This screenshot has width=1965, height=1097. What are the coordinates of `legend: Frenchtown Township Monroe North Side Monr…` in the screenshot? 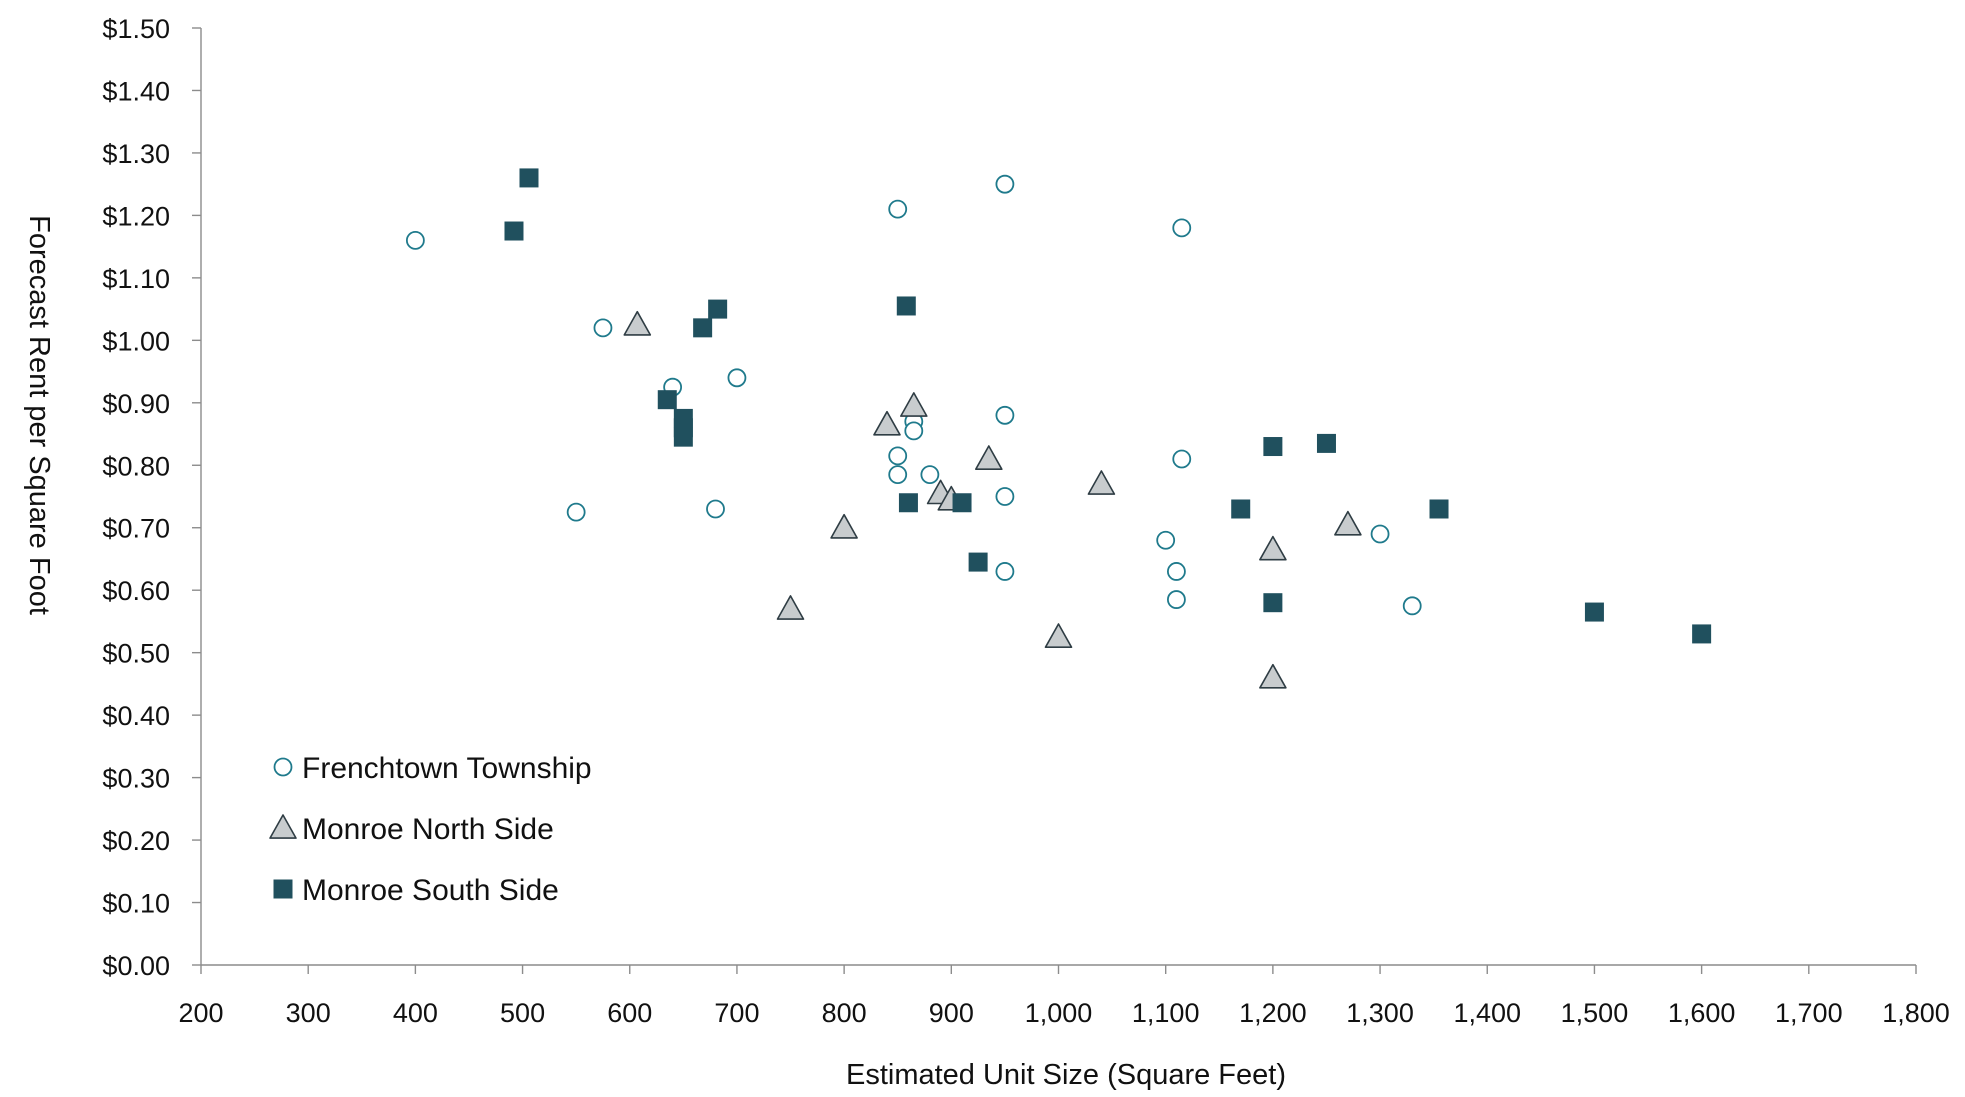 It's located at (430, 829).